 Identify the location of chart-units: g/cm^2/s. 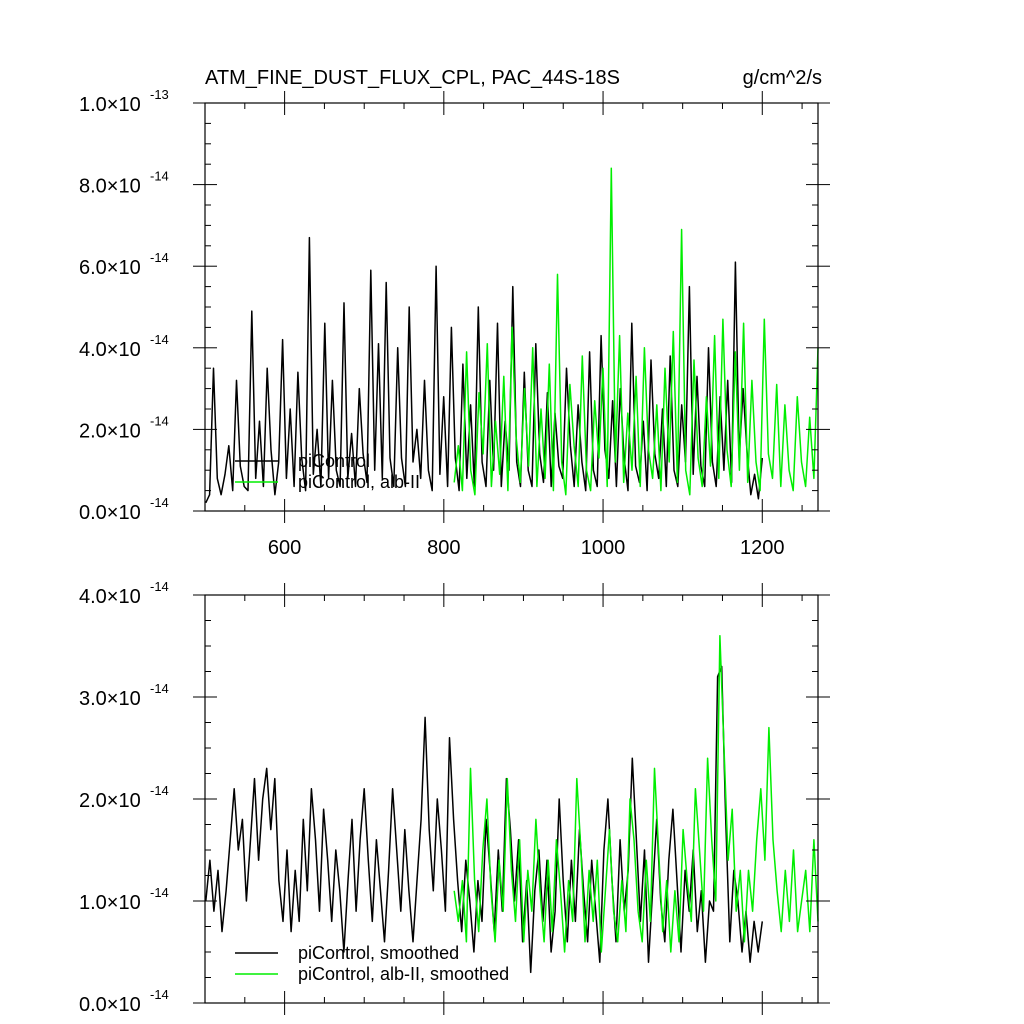
(782, 78).